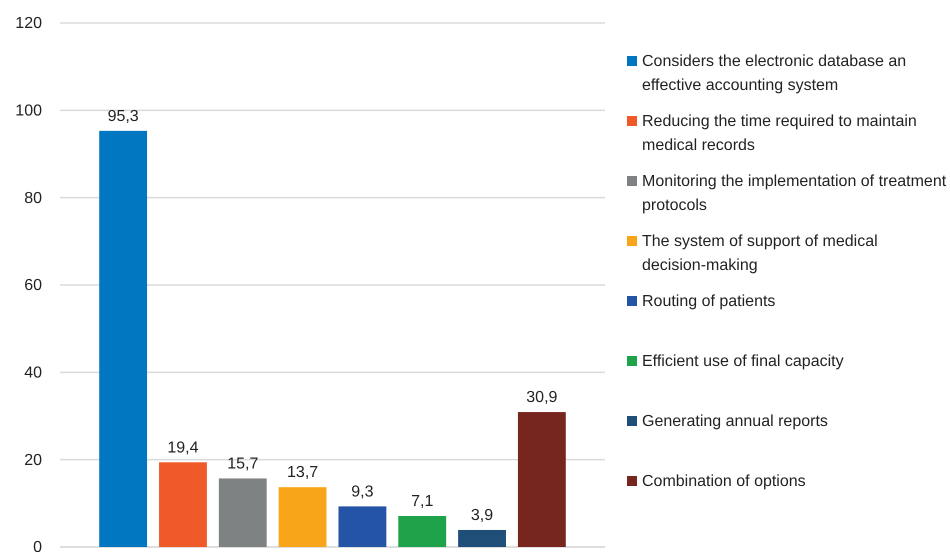  I want to click on data-label: 19,4, so click(183, 447).